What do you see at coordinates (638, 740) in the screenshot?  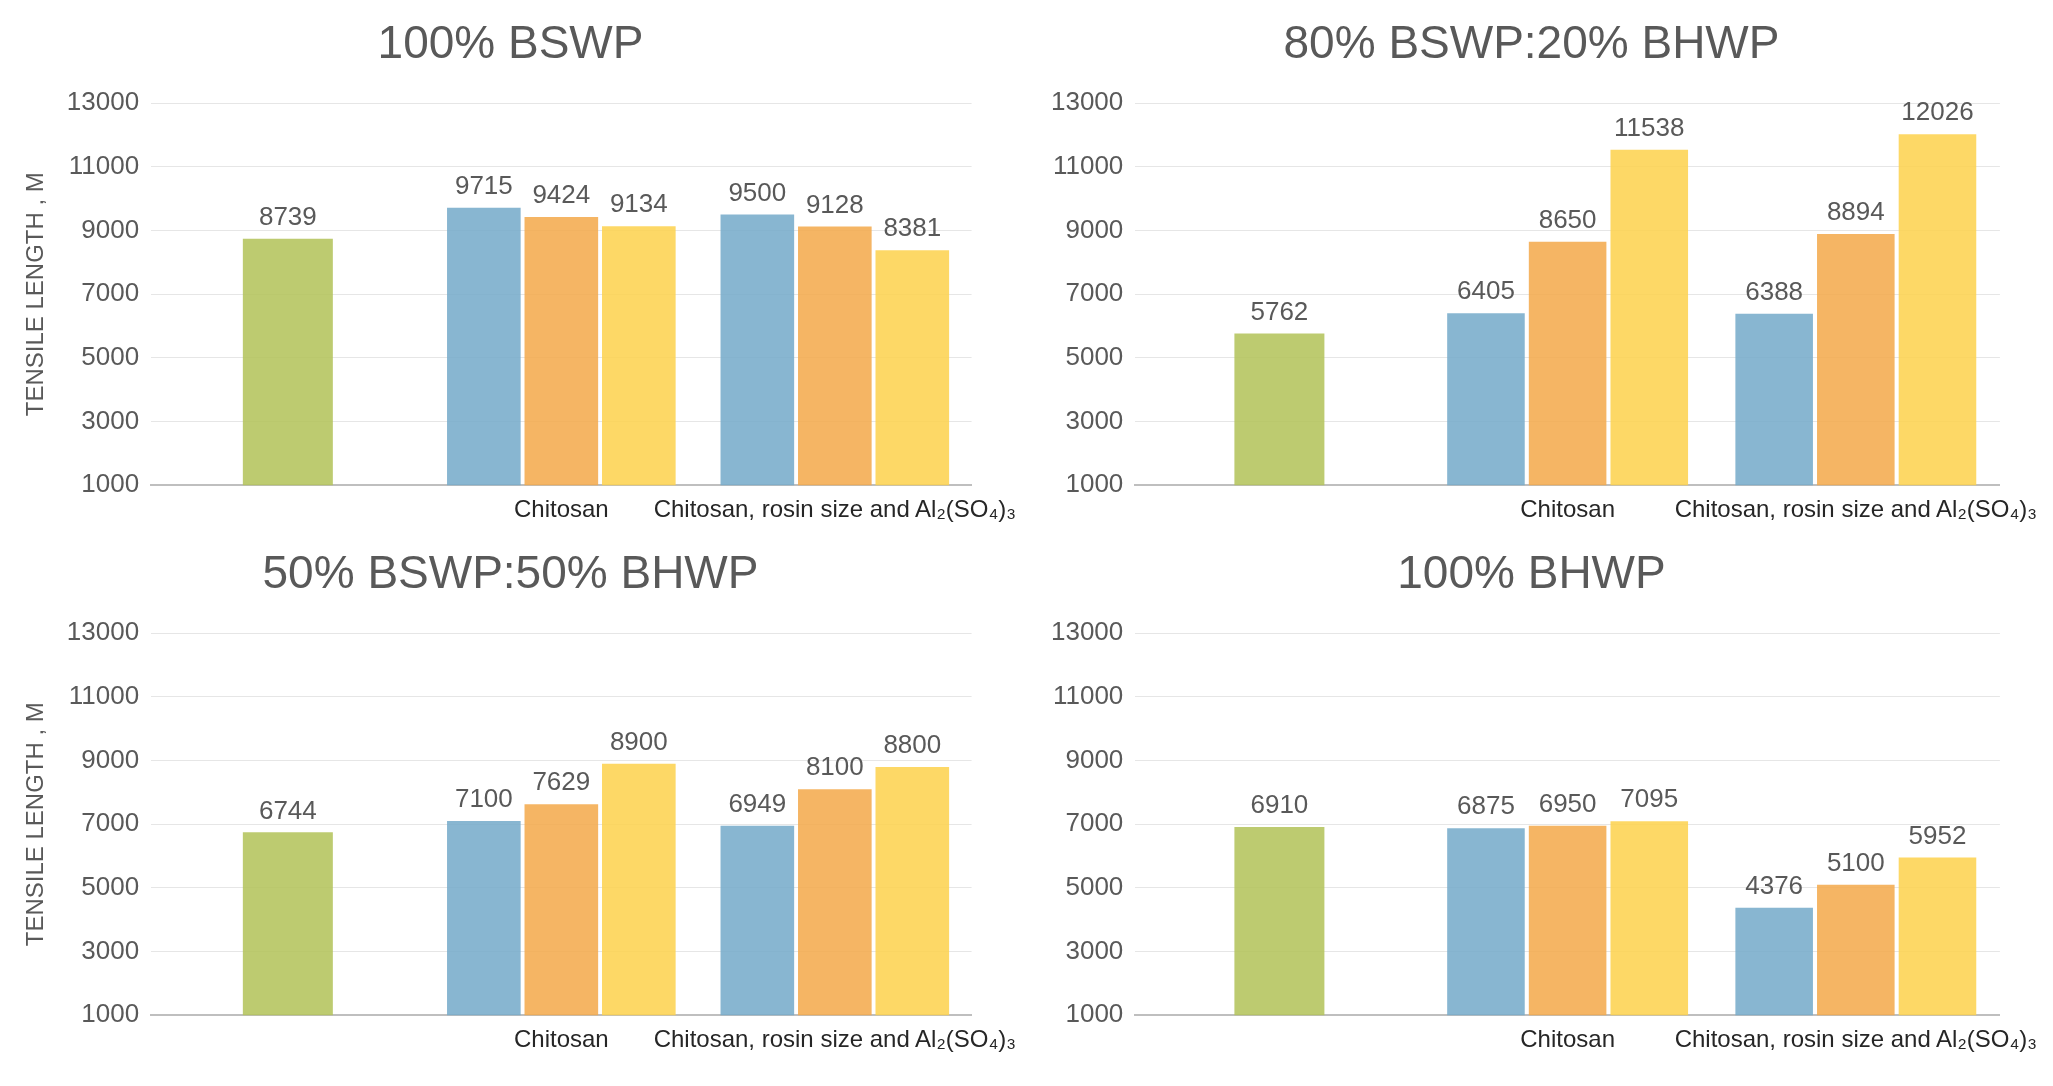 I see `data-label: 8900` at bounding box center [638, 740].